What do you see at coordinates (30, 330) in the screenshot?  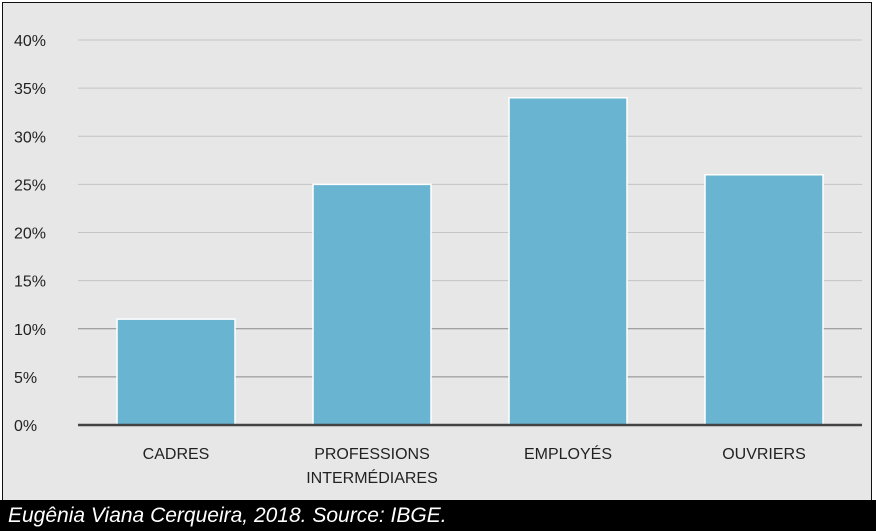 I see `y-tick-label: 10%` at bounding box center [30, 330].